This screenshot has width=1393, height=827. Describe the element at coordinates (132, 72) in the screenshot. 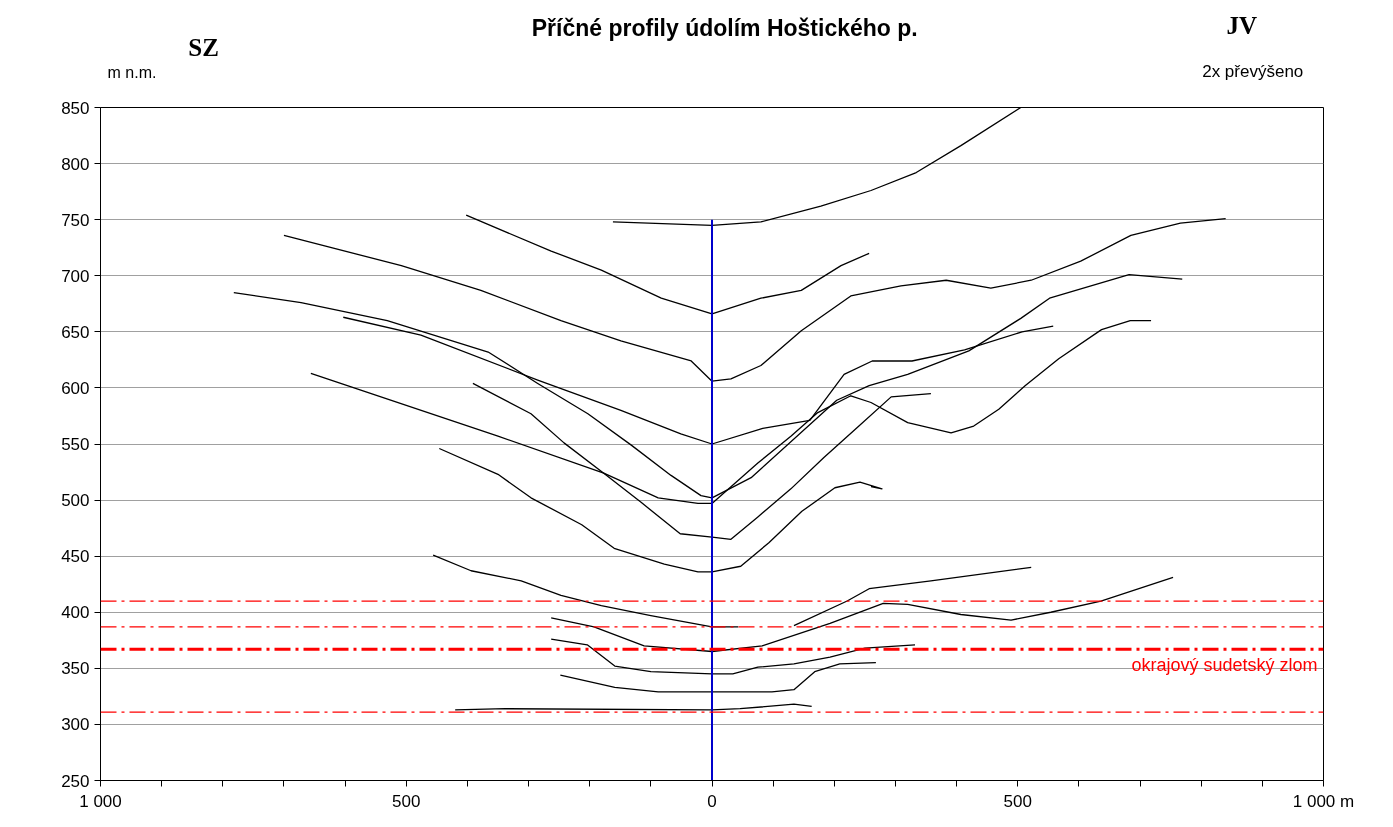

I see `y-axis-title: m n.m.` at that location.